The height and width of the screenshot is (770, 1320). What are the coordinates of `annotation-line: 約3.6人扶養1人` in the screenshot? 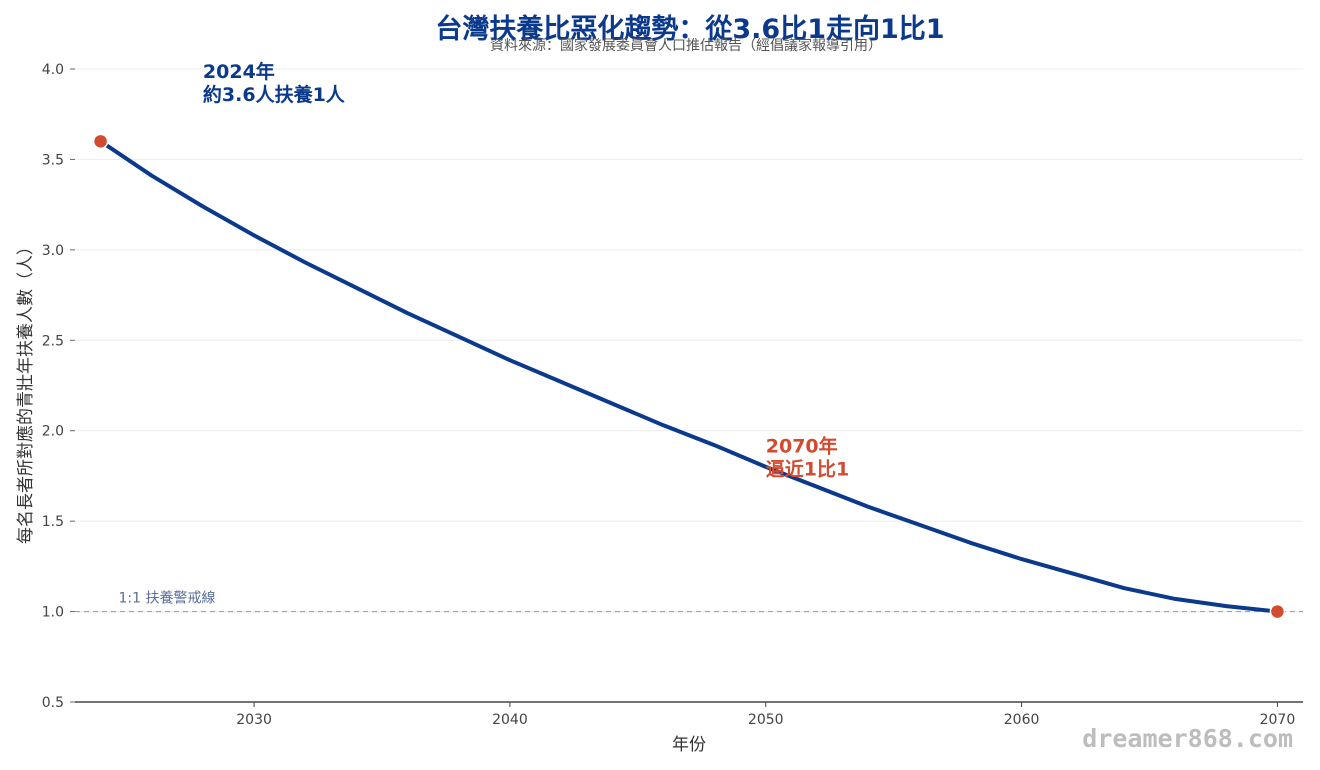 It's located at (274, 94).